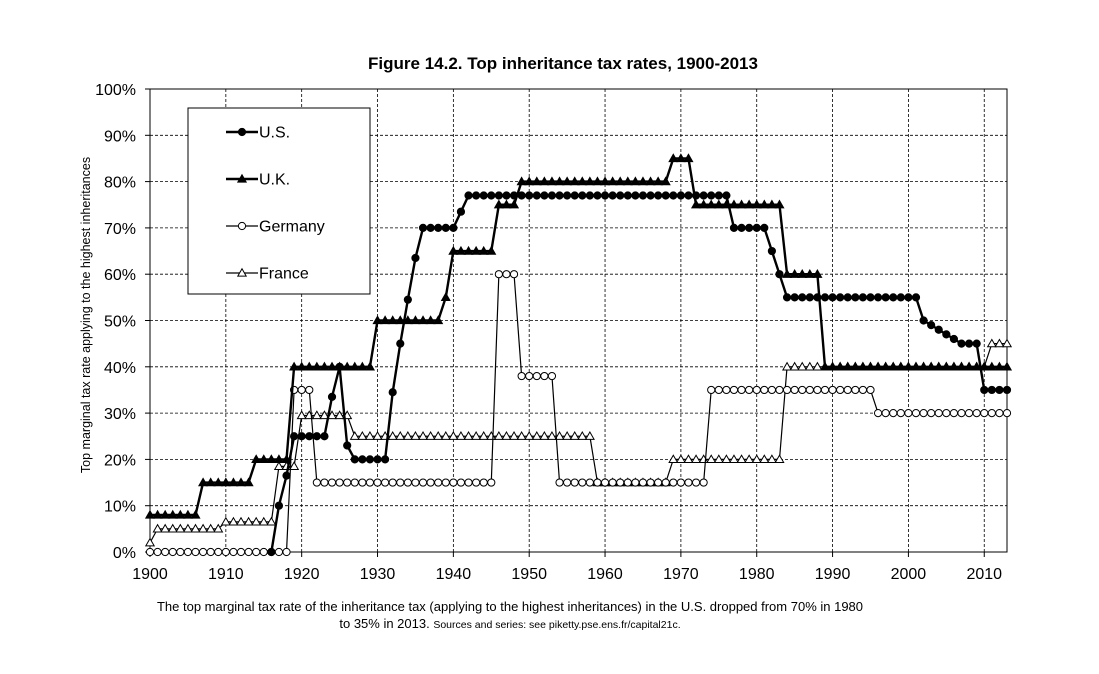 This screenshot has height=674, width=1099. What do you see at coordinates (267, 274) in the screenshot?
I see `legend-item-france: France` at bounding box center [267, 274].